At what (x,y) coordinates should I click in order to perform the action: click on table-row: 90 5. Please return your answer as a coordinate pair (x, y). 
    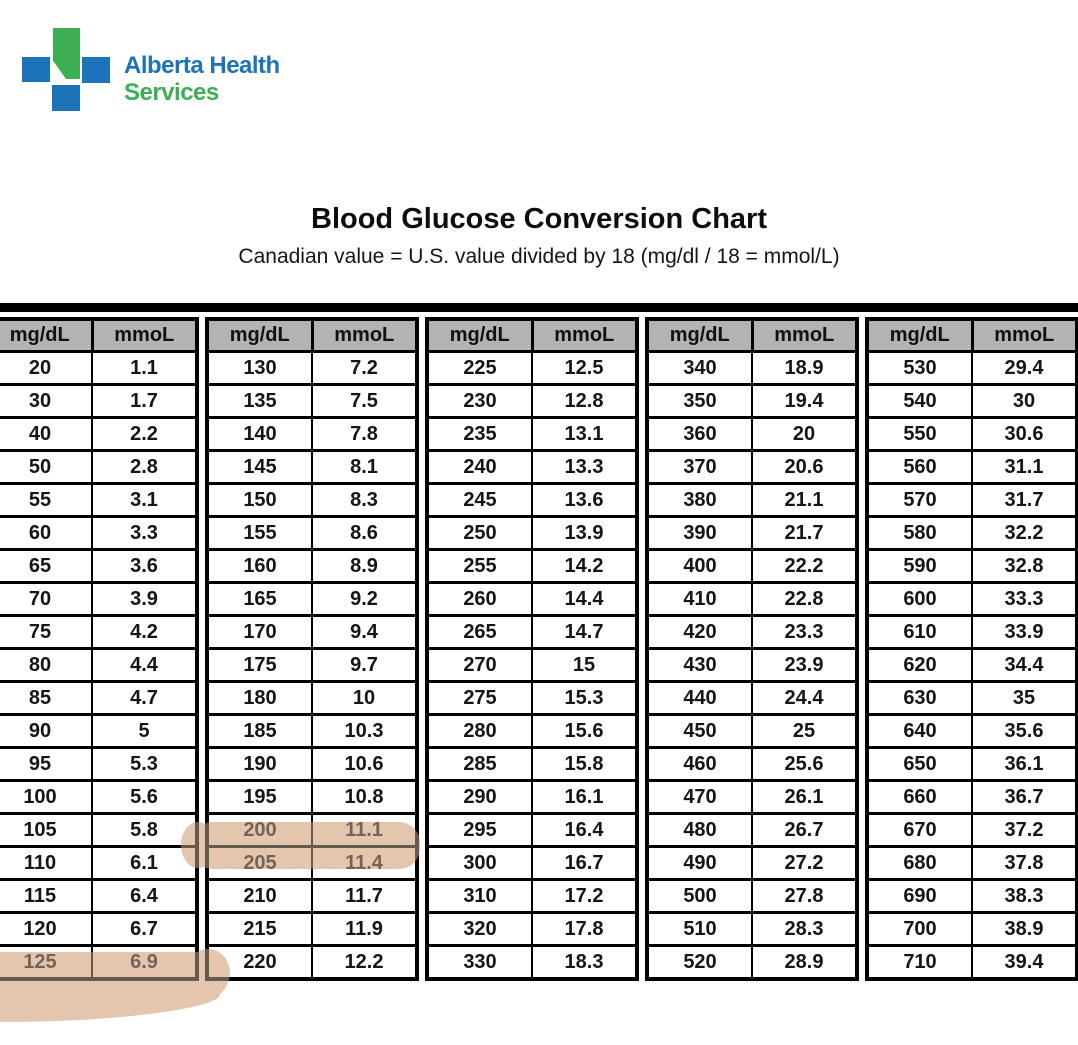
    Looking at the image, I should click on (99, 731).